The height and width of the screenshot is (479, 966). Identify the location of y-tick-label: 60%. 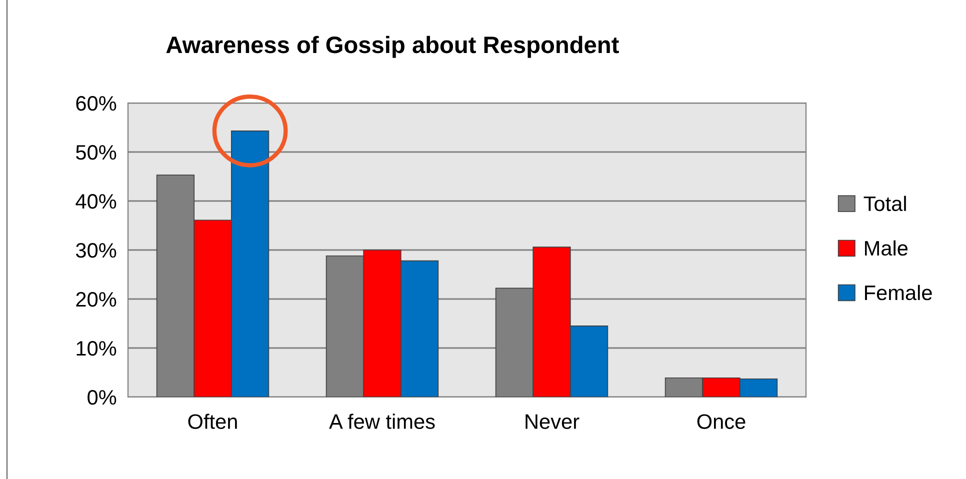
(96, 103).